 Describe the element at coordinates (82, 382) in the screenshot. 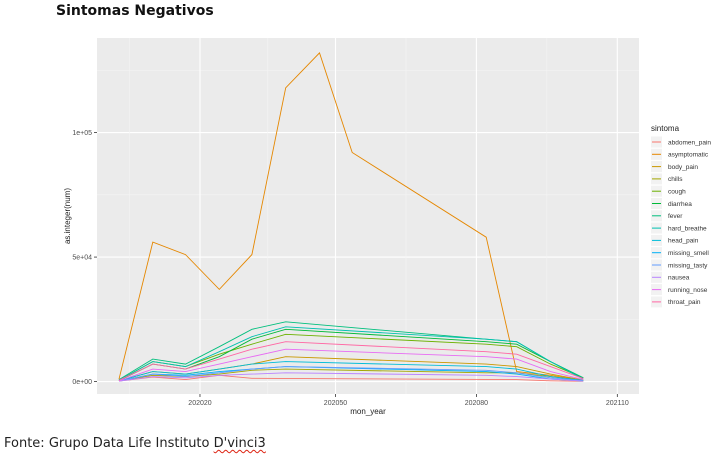

I see `y-tick-label: 0e+00` at that location.